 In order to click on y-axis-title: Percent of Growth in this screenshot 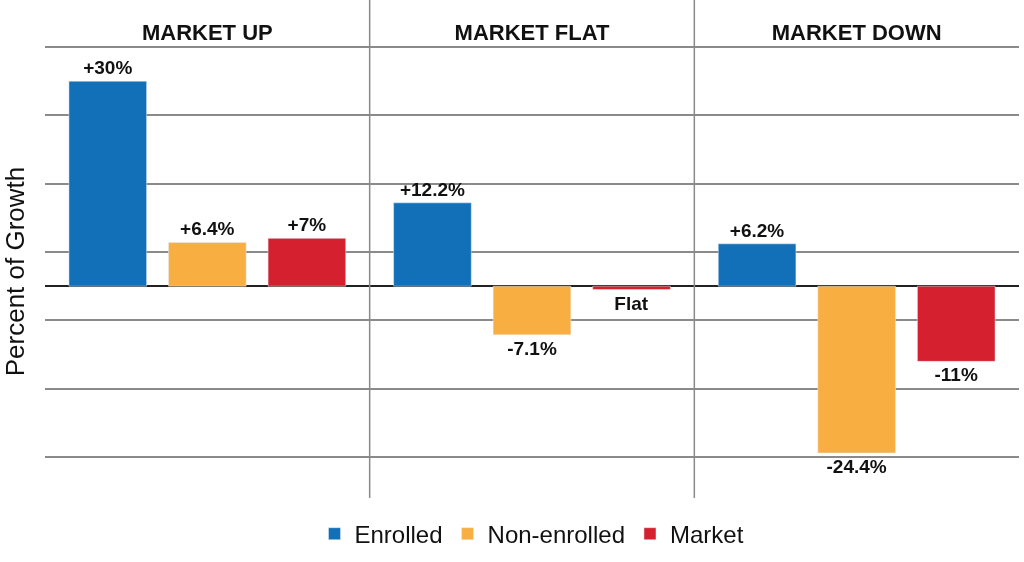, I will do `click(15, 271)`.